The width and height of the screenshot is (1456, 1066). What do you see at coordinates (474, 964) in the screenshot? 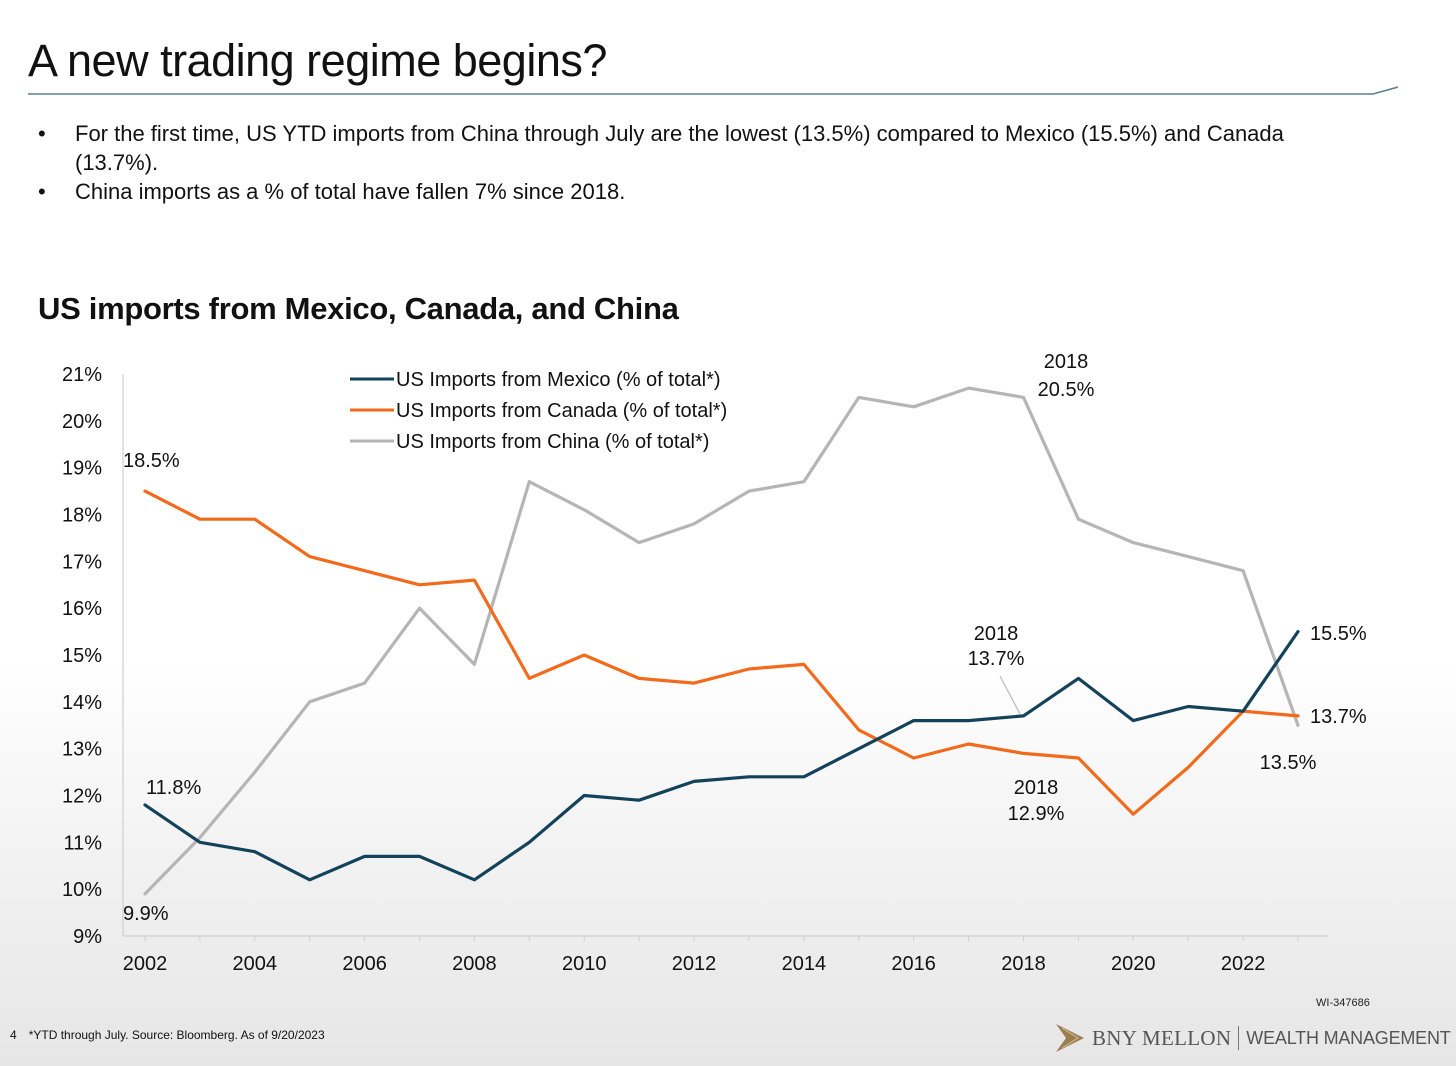
I see `x-tick-label: 2008` at bounding box center [474, 964].